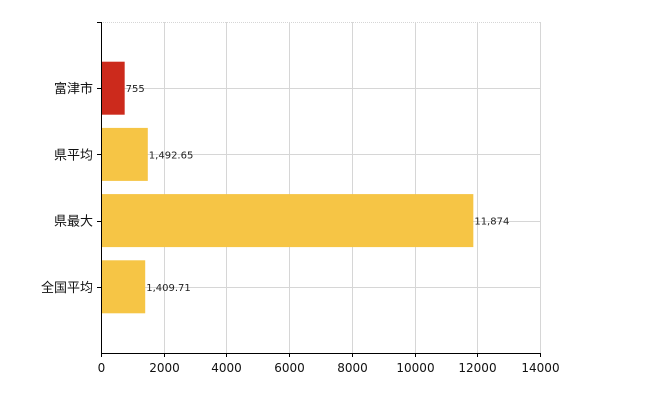 The width and height of the screenshot is (650, 404). Describe the element at coordinates (67, 288) in the screenshot. I see `category-label: 全国平均` at that location.